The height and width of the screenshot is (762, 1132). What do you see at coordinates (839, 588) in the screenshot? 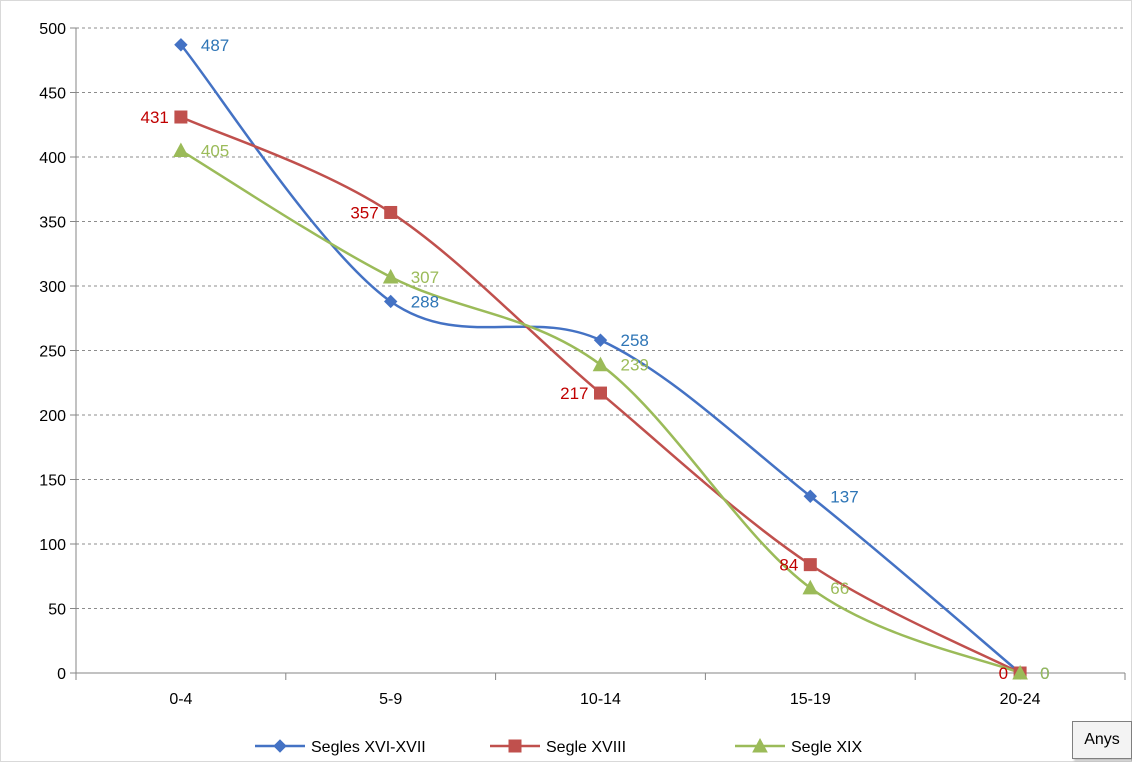
I see `data-label: 66` at bounding box center [839, 588].